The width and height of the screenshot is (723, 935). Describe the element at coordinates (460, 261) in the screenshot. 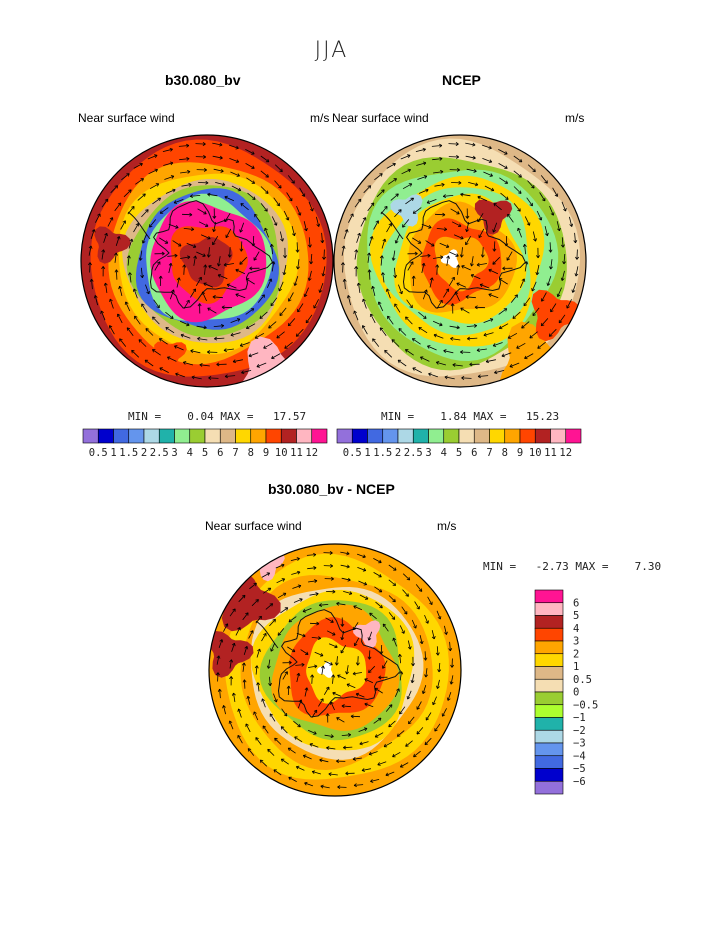

I see `polar-map-ncep` at that location.